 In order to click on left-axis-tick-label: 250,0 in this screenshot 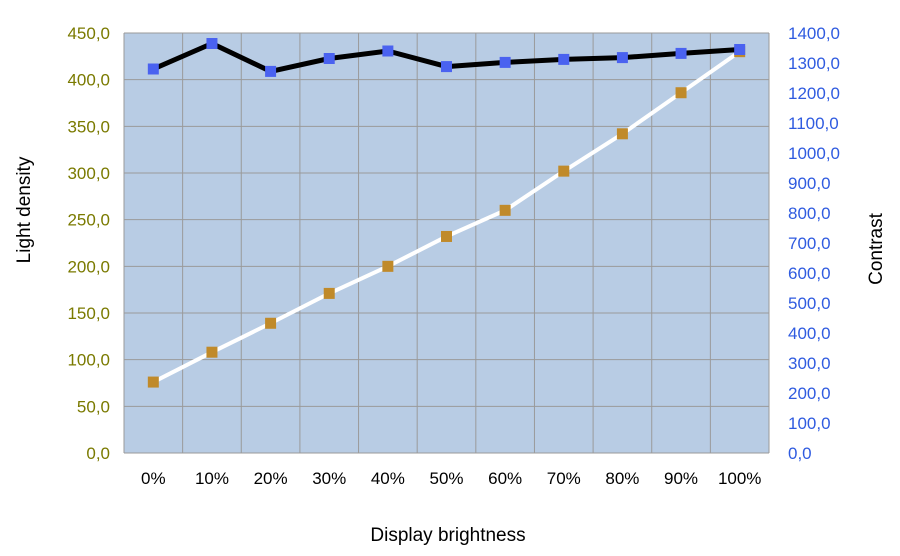, I will do `click(88, 220)`.